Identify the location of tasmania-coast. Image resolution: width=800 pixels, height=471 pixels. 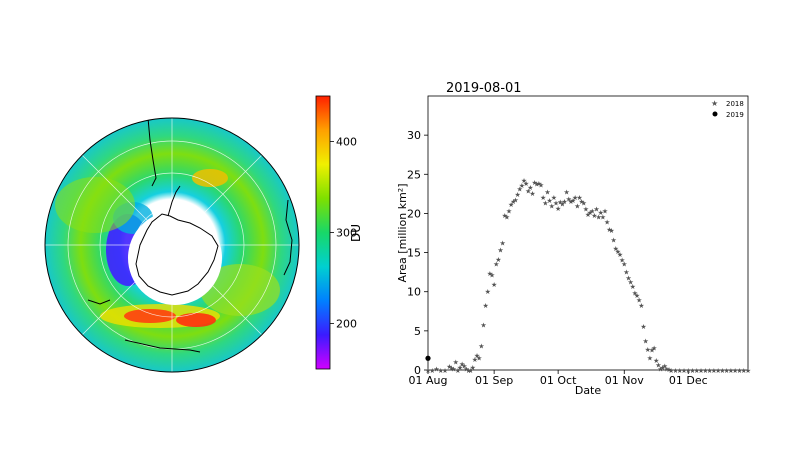
(99, 302).